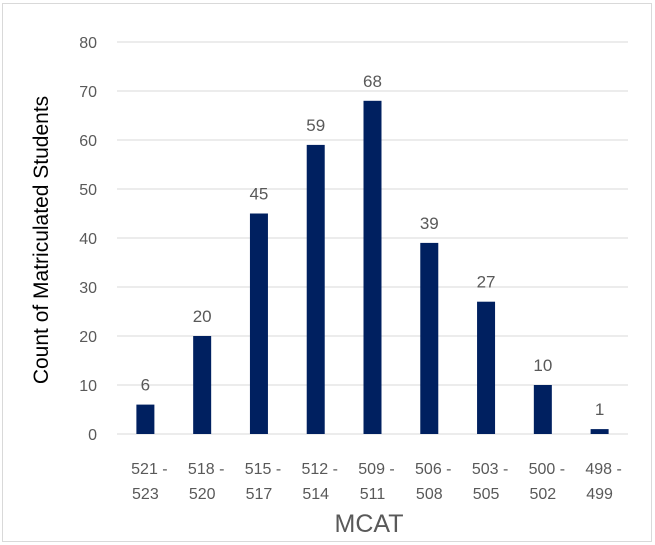  What do you see at coordinates (429, 494) in the screenshot?
I see `x-tick-label: 508` at bounding box center [429, 494].